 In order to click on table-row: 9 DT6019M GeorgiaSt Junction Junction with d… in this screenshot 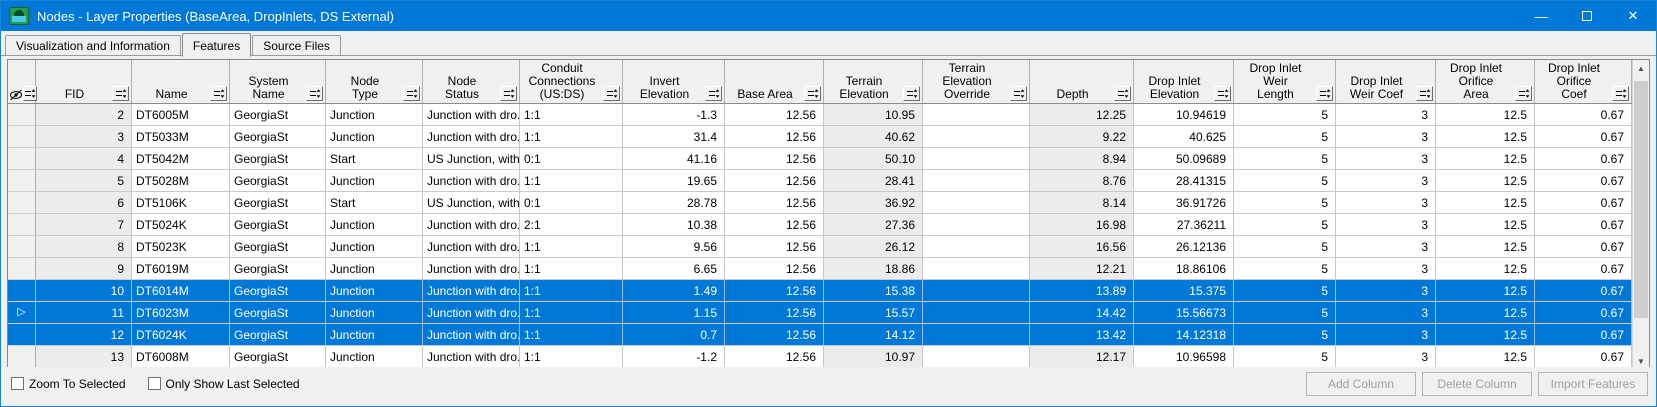, I will do `click(820, 269)`.